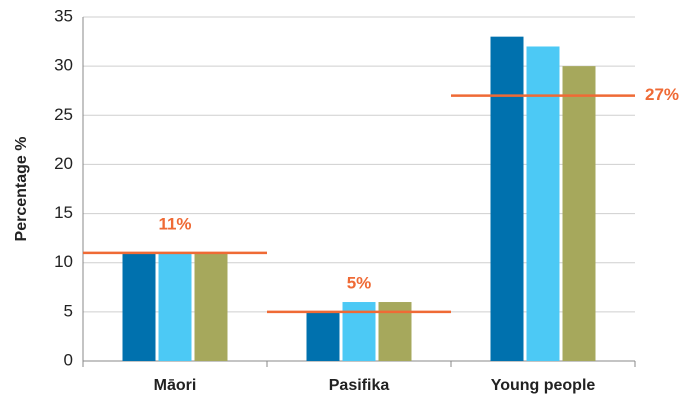  I want to click on y-tick-label: 10, so click(63, 261).